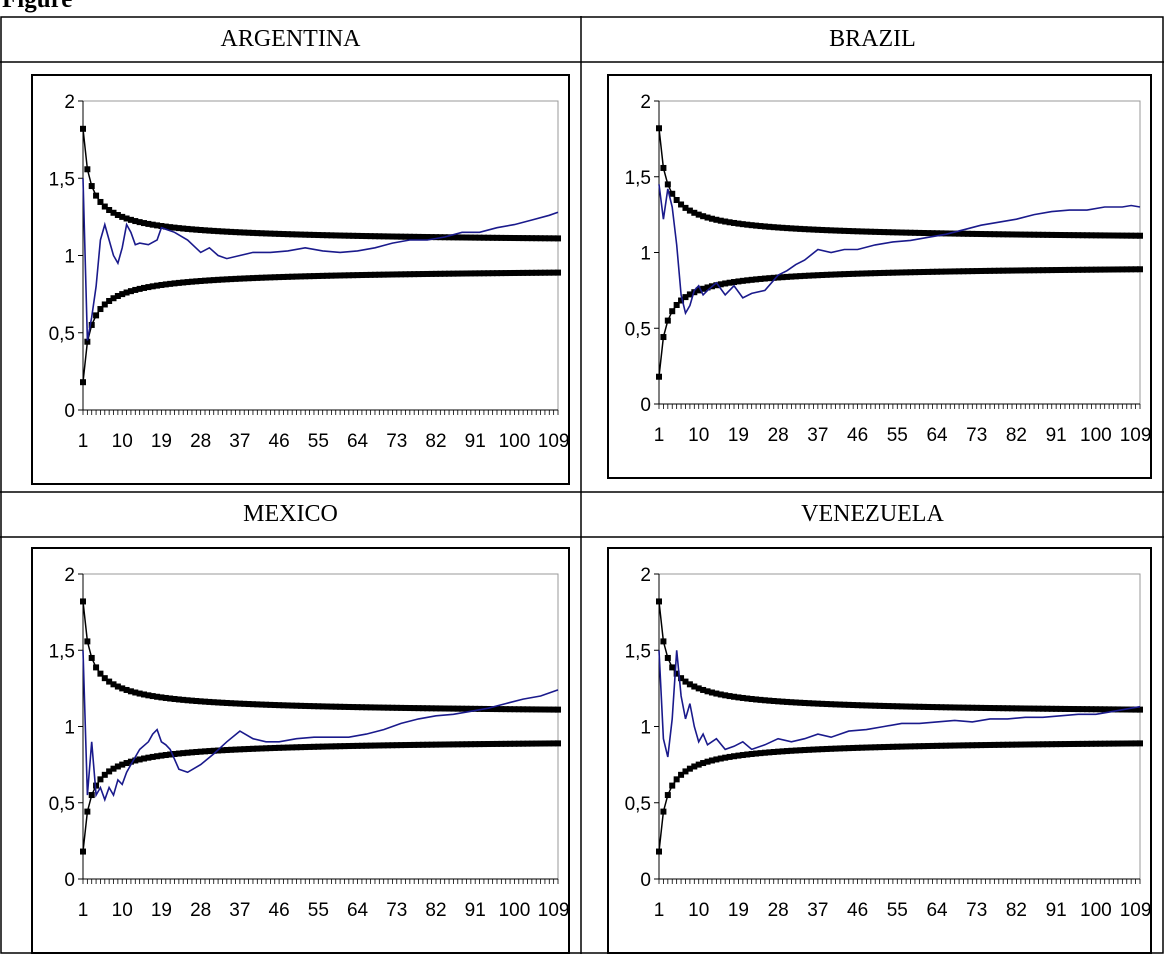 This screenshot has width=1164, height=957. Describe the element at coordinates (290, 38) in the screenshot. I see `panel-header-argentina: ARGENTINA` at that location.